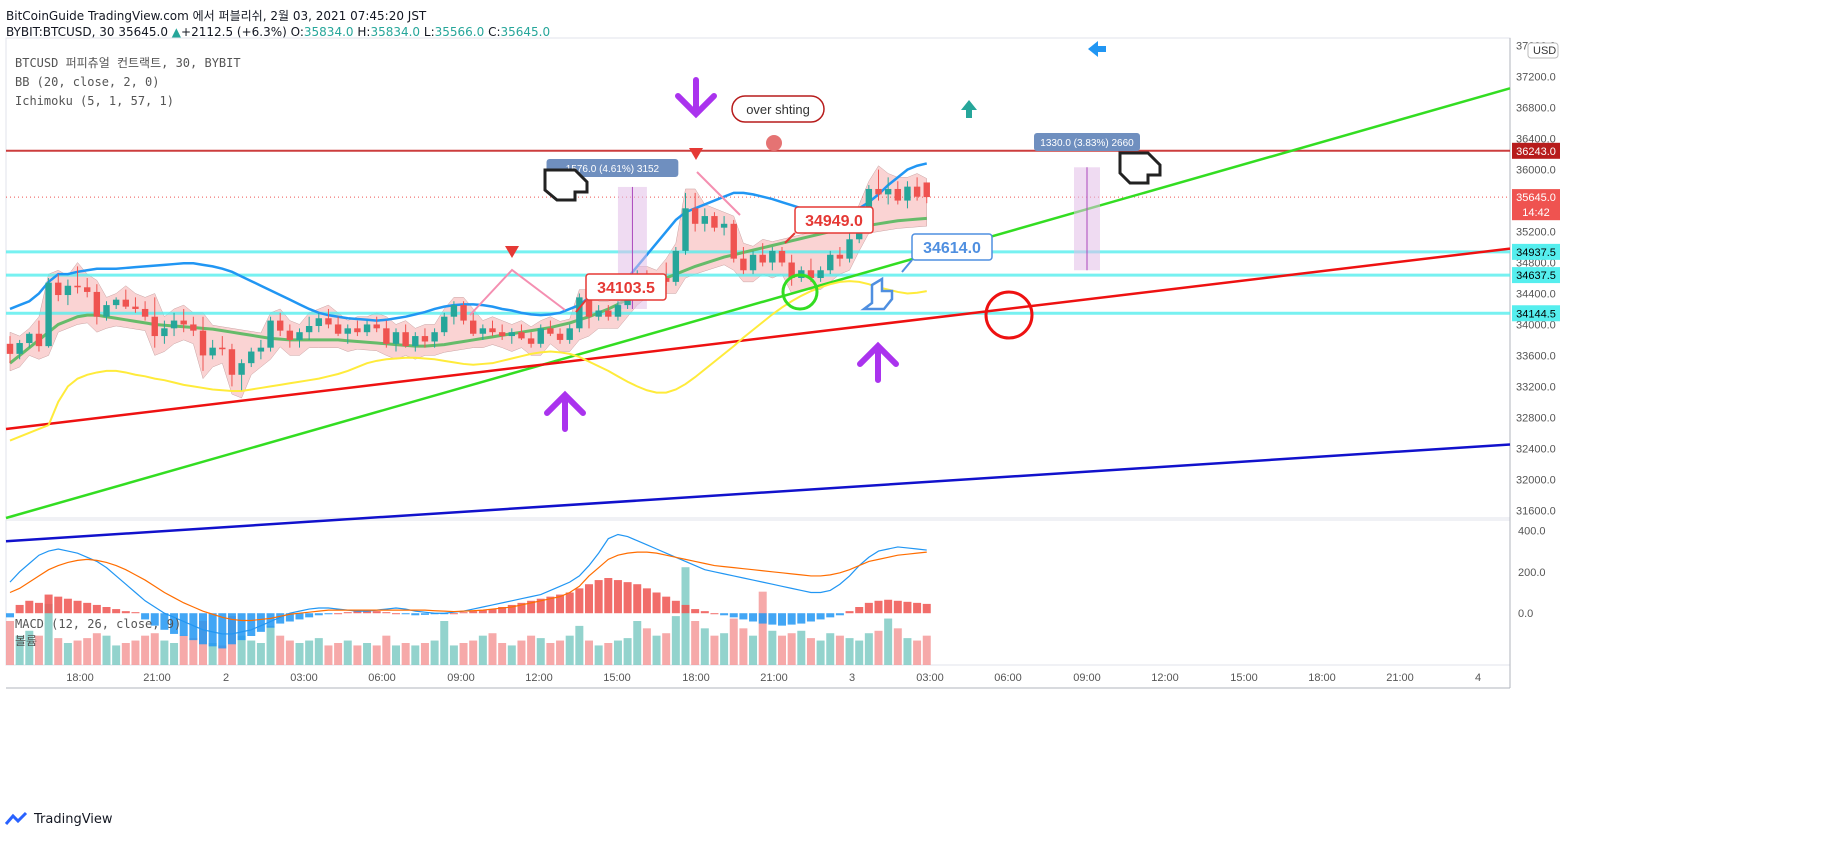 The width and height of the screenshot is (1828, 841). I want to click on time-tick-label: 06:00, so click(382, 678).